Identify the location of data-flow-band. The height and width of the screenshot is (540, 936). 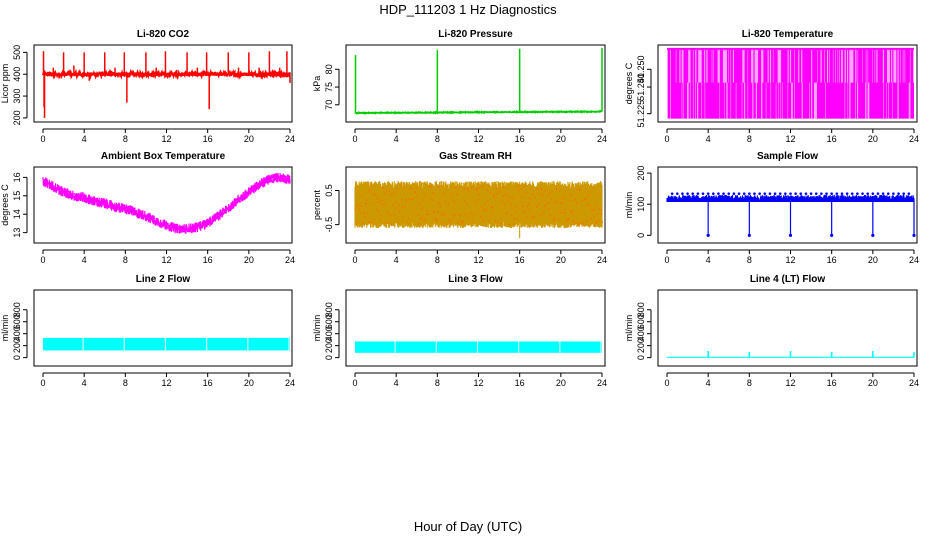
(166, 344).